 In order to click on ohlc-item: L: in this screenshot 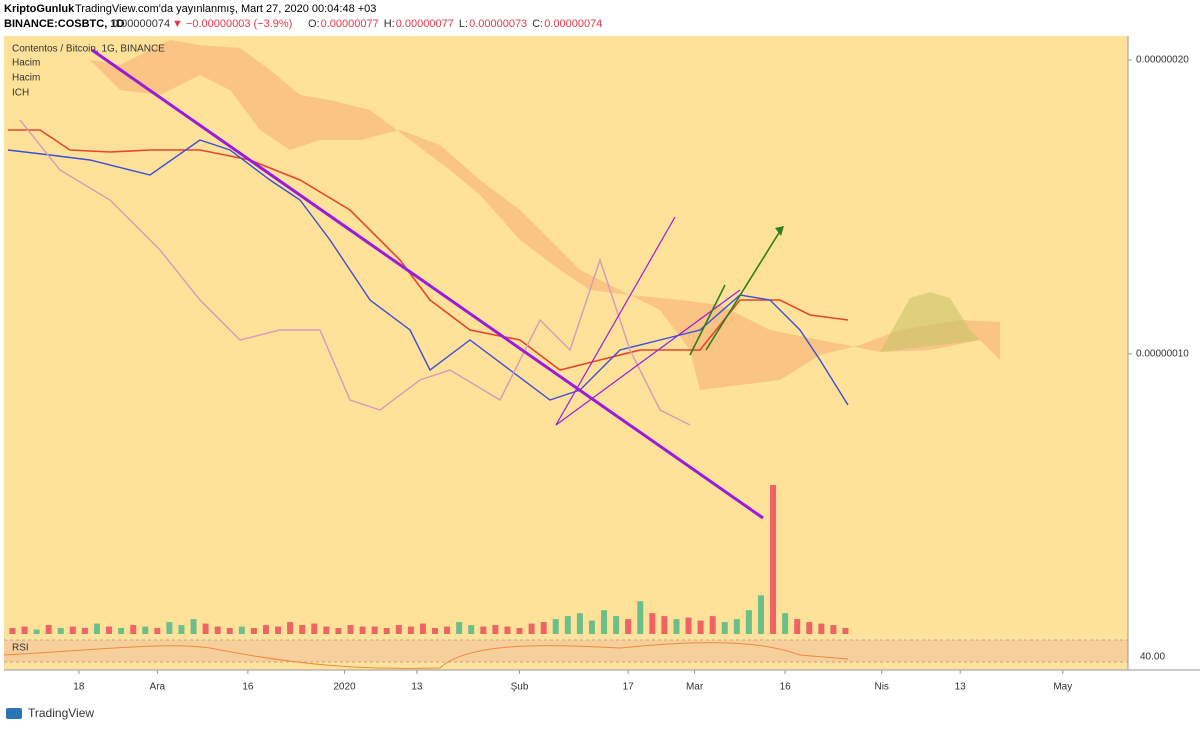, I will do `click(463, 24)`.